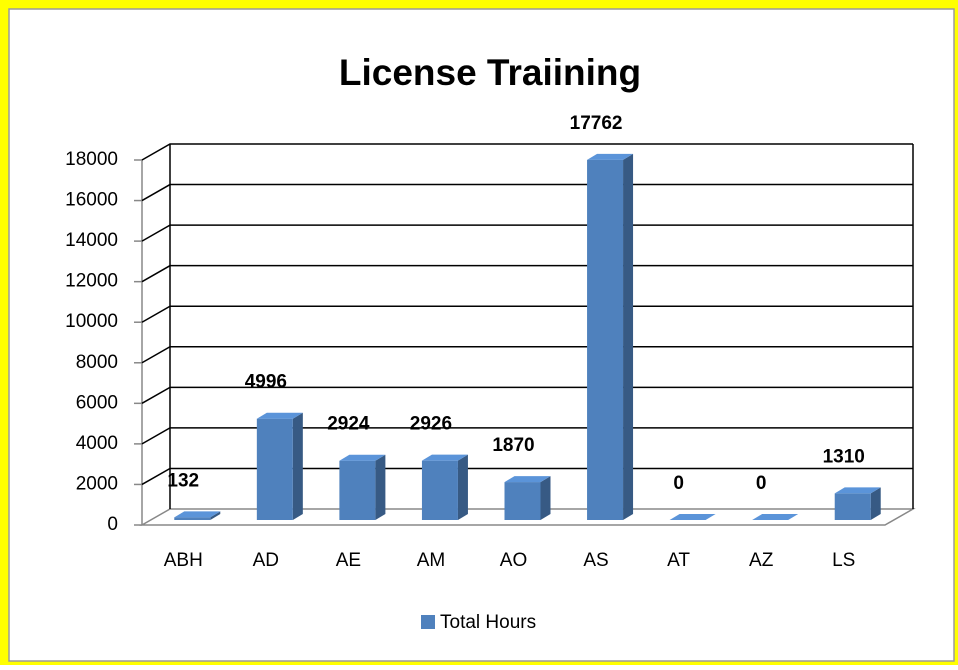 This screenshot has height=670, width=958. What do you see at coordinates (678, 560) in the screenshot?
I see `x-tick-label: AT` at bounding box center [678, 560].